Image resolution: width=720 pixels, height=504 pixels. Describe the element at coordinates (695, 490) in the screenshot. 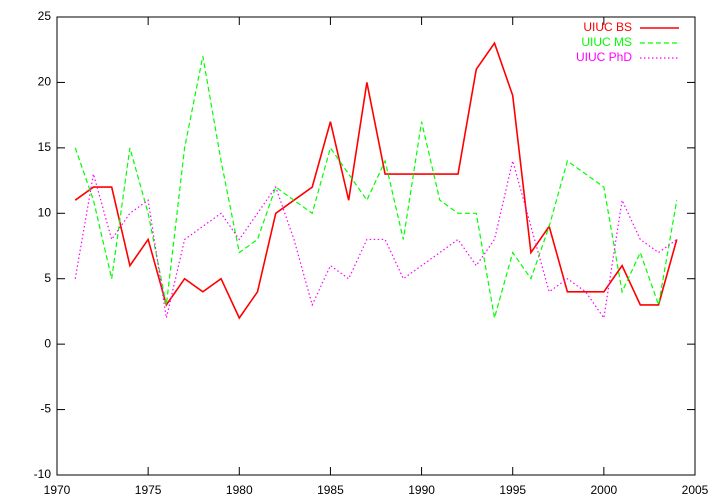

I see `x-tick-label: 2005` at that location.